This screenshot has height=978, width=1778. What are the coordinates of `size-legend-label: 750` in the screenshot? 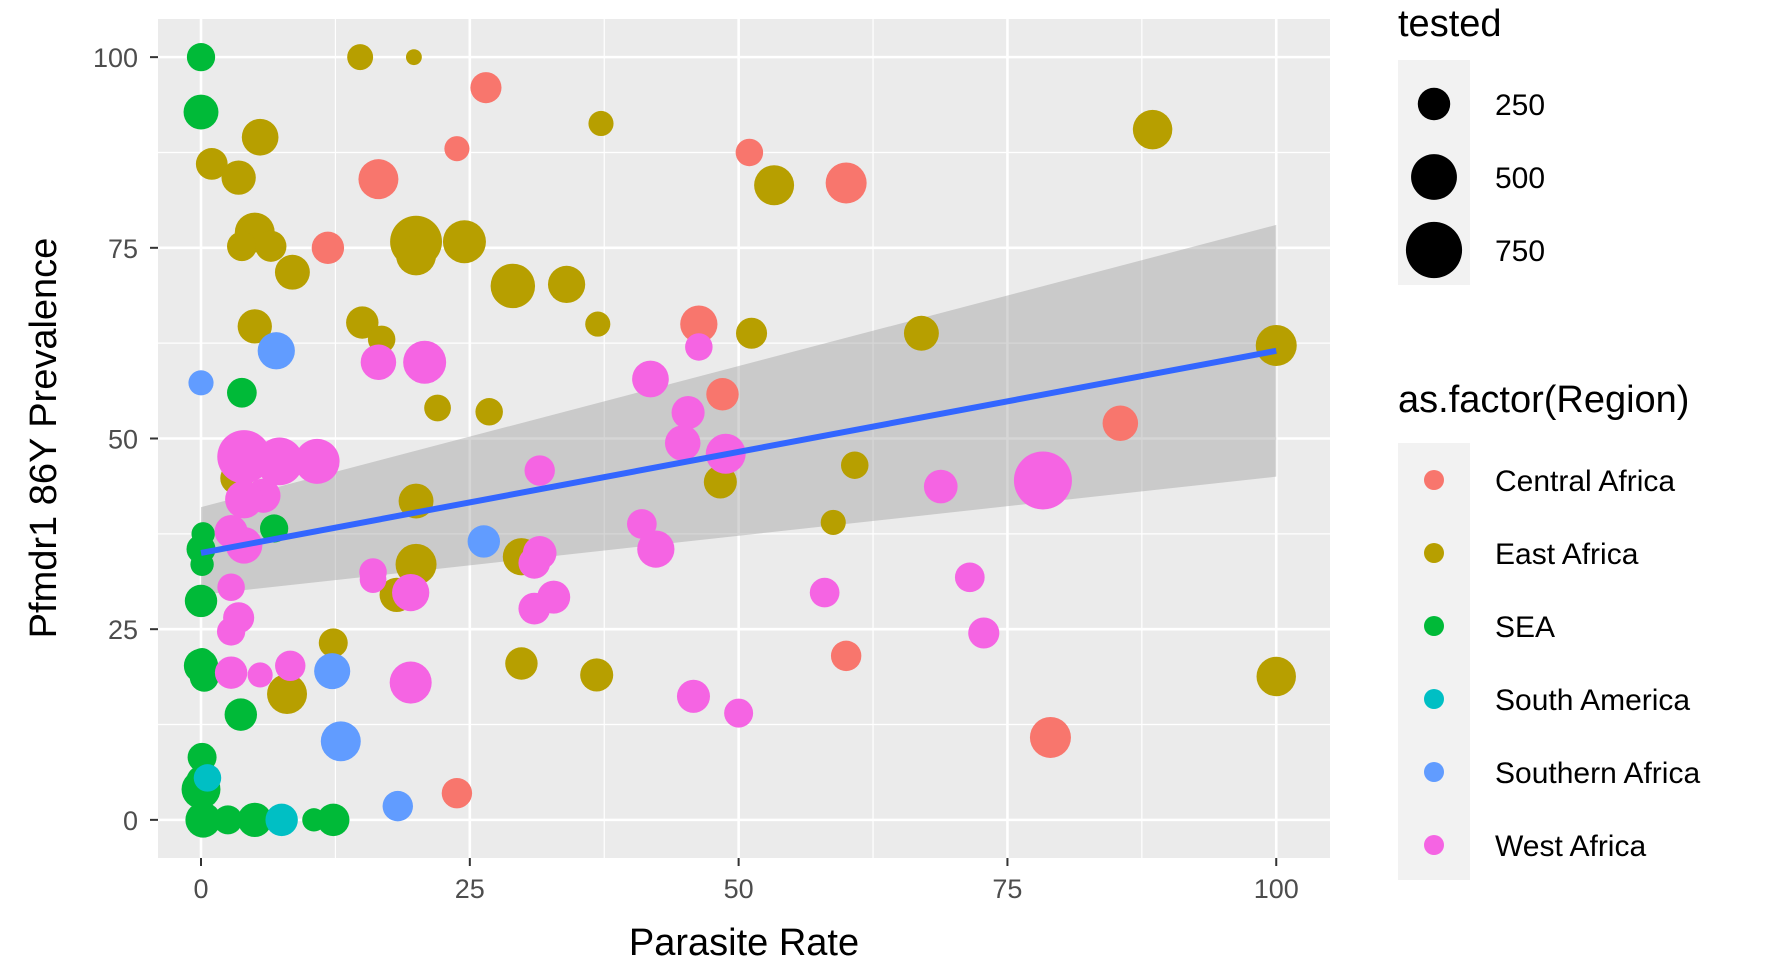 It's located at (1520, 251).